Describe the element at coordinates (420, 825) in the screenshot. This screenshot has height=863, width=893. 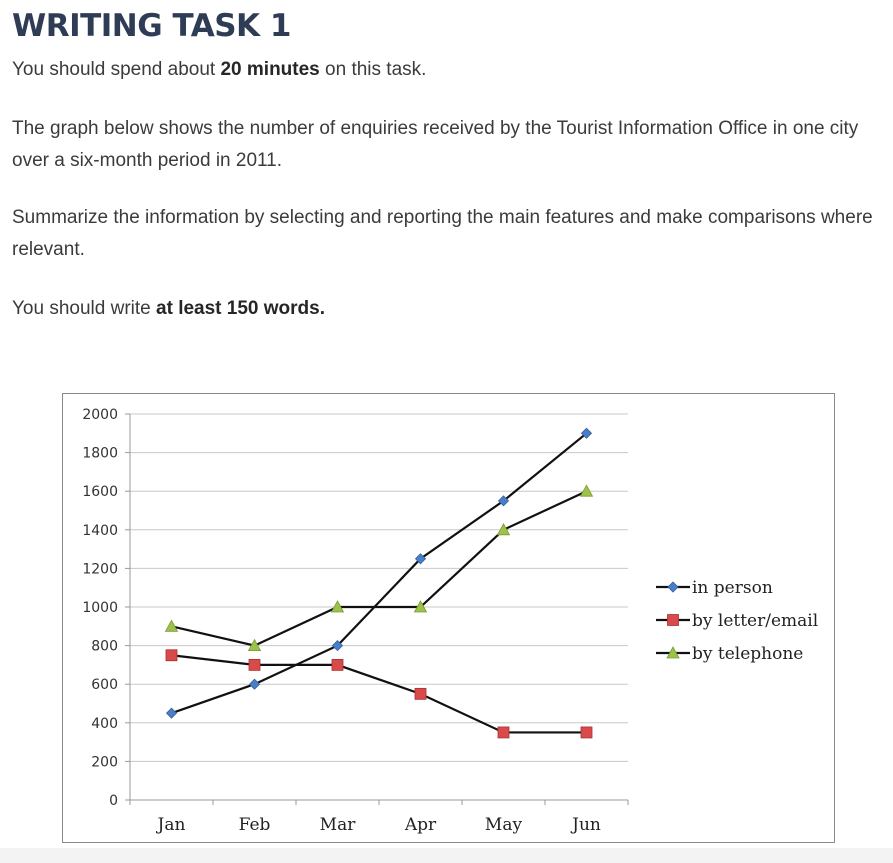
I see `x-tick-label: Apr` at that location.